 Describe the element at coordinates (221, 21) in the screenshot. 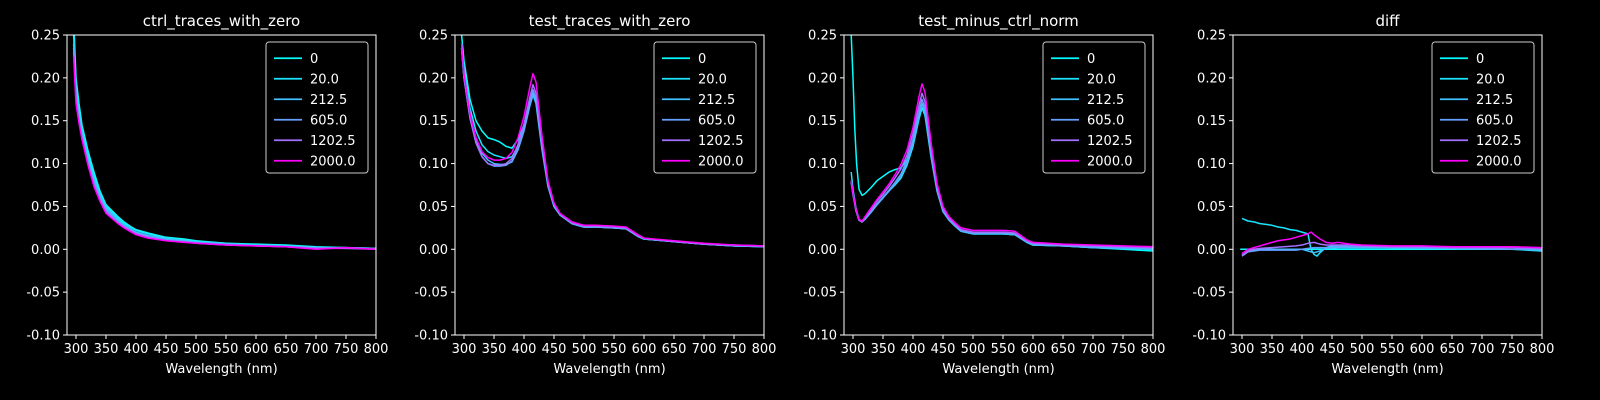

I see `chart-title: ctrl_traces_with_zero` at that location.